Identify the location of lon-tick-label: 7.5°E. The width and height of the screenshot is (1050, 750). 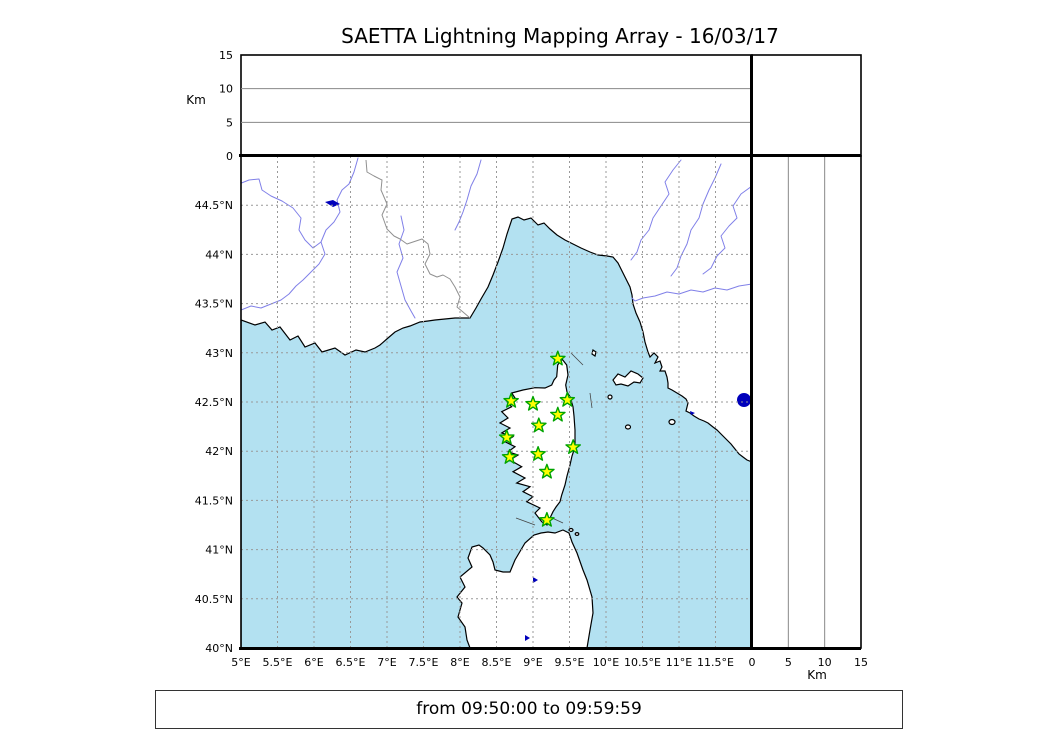
(424, 662).